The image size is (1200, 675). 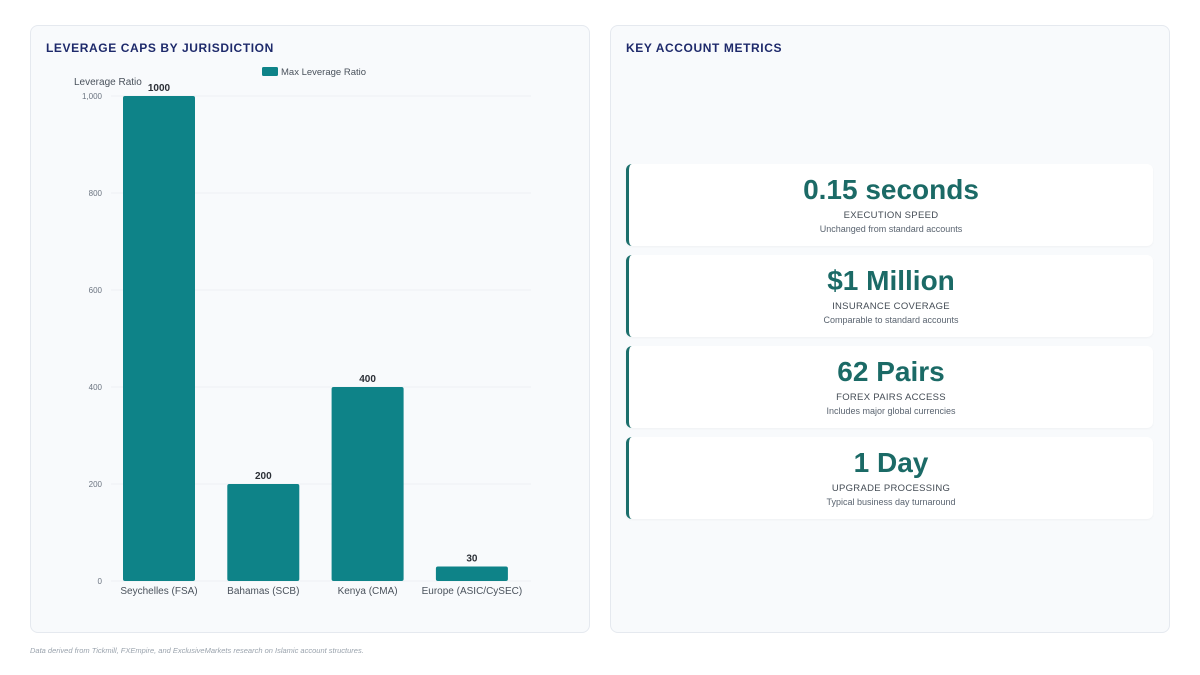 What do you see at coordinates (891, 371) in the screenshot?
I see `metric-value: 62 Pairs` at bounding box center [891, 371].